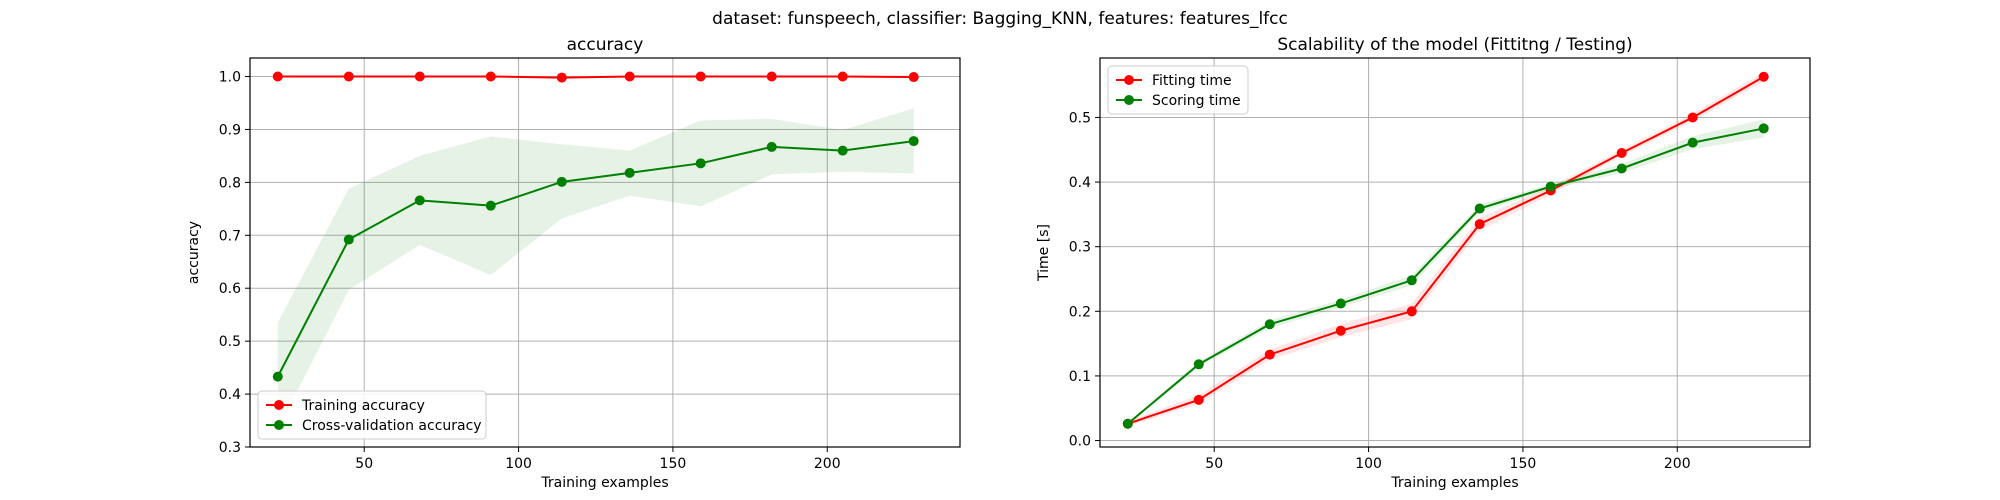 This screenshot has width=2000, height=500. Describe the element at coordinates (230, 448) in the screenshot. I see `panel0-ytick-label-0: 0.3` at that location.